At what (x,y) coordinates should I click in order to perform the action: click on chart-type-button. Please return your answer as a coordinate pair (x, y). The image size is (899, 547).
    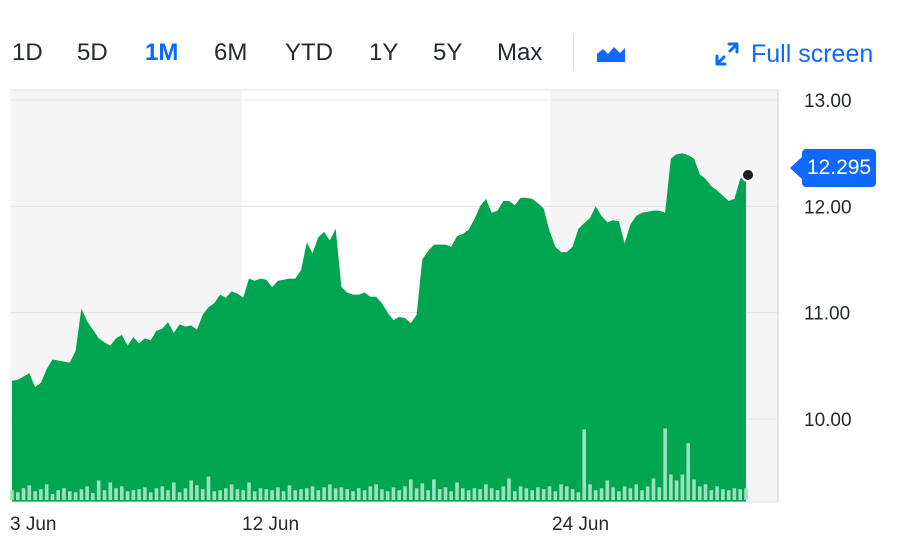
    Looking at the image, I should click on (611, 54).